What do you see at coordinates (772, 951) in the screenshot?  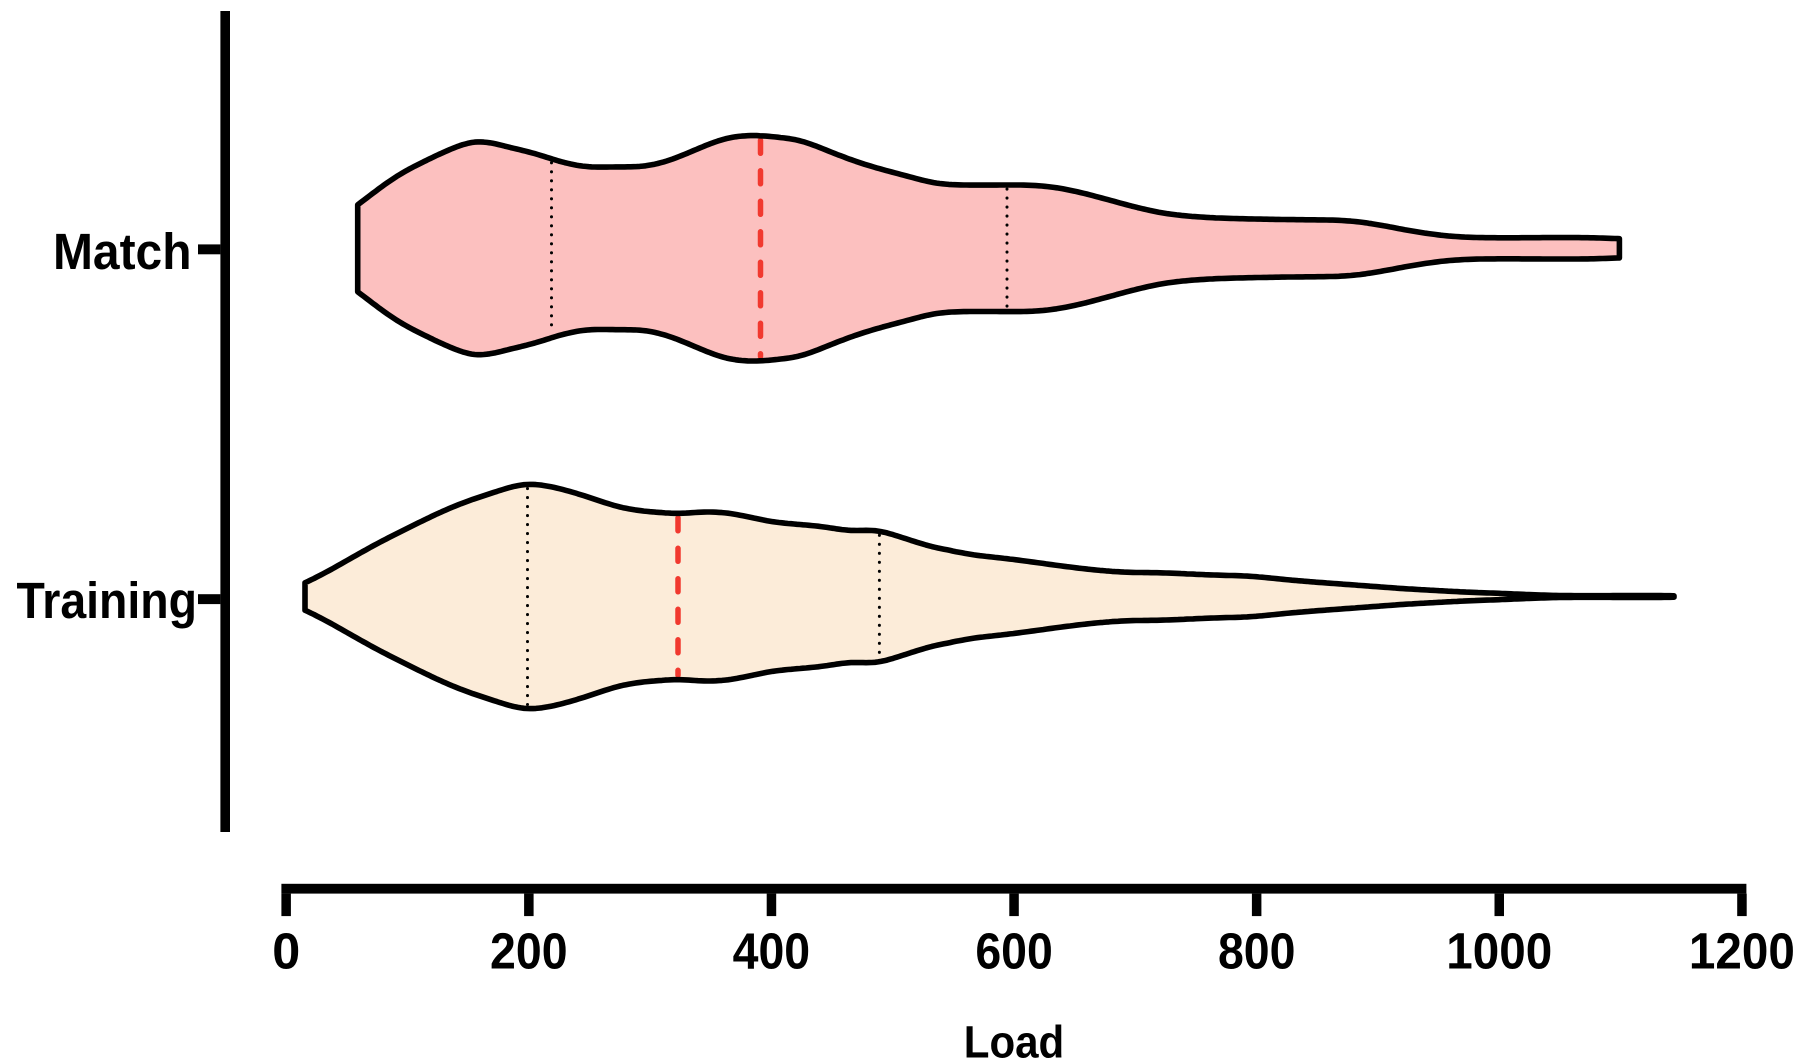 I see `svg-text: 400` at bounding box center [772, 951].